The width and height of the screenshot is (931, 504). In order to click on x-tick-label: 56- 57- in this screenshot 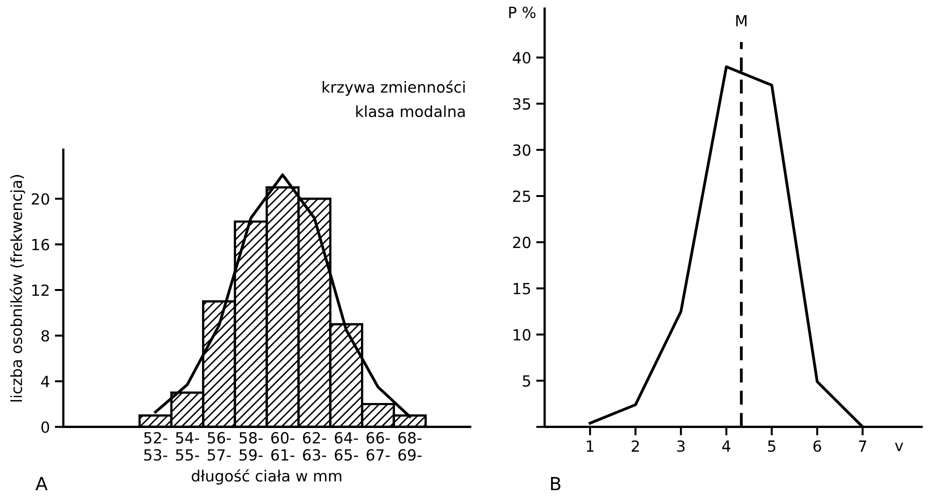, I will do `click(219, 446)`.